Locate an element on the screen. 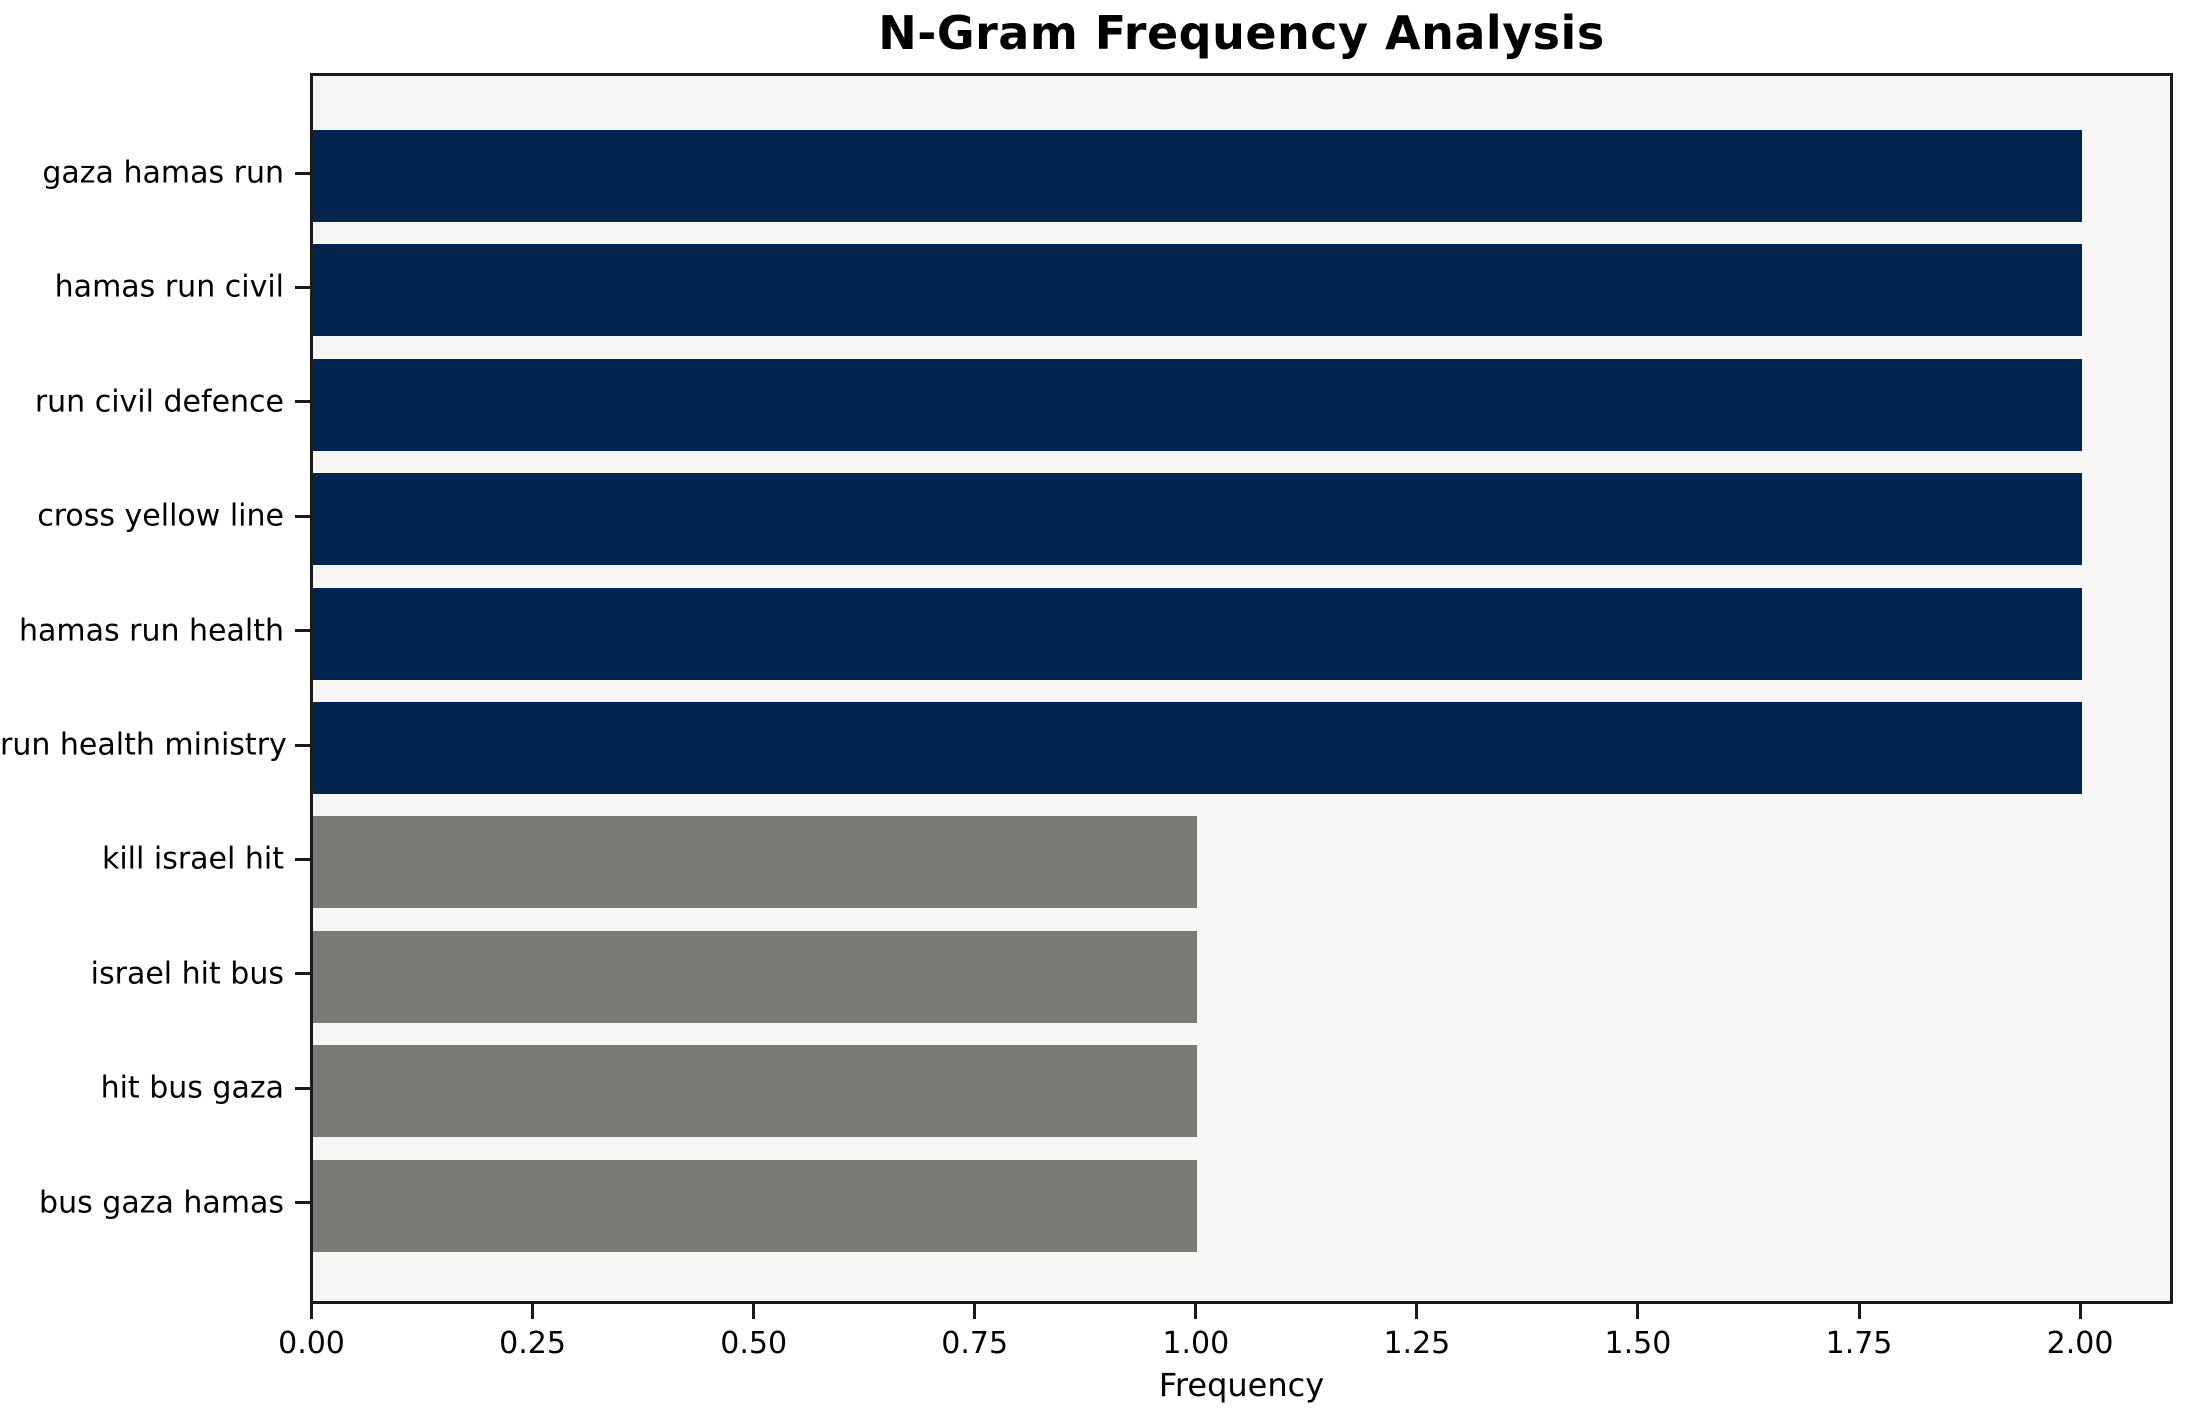  bar-run-civil-defence is located at coordinates (1197, 404).